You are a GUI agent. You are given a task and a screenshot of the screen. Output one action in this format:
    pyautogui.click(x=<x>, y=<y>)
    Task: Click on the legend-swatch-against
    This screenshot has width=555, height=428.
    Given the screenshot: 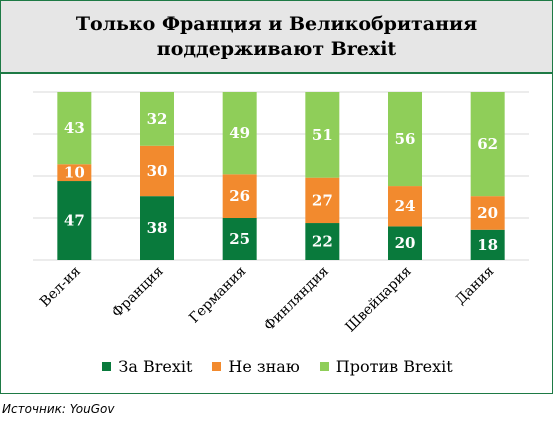 What is the action you would take?
    pyautogui.click(x=324, y=366)
    